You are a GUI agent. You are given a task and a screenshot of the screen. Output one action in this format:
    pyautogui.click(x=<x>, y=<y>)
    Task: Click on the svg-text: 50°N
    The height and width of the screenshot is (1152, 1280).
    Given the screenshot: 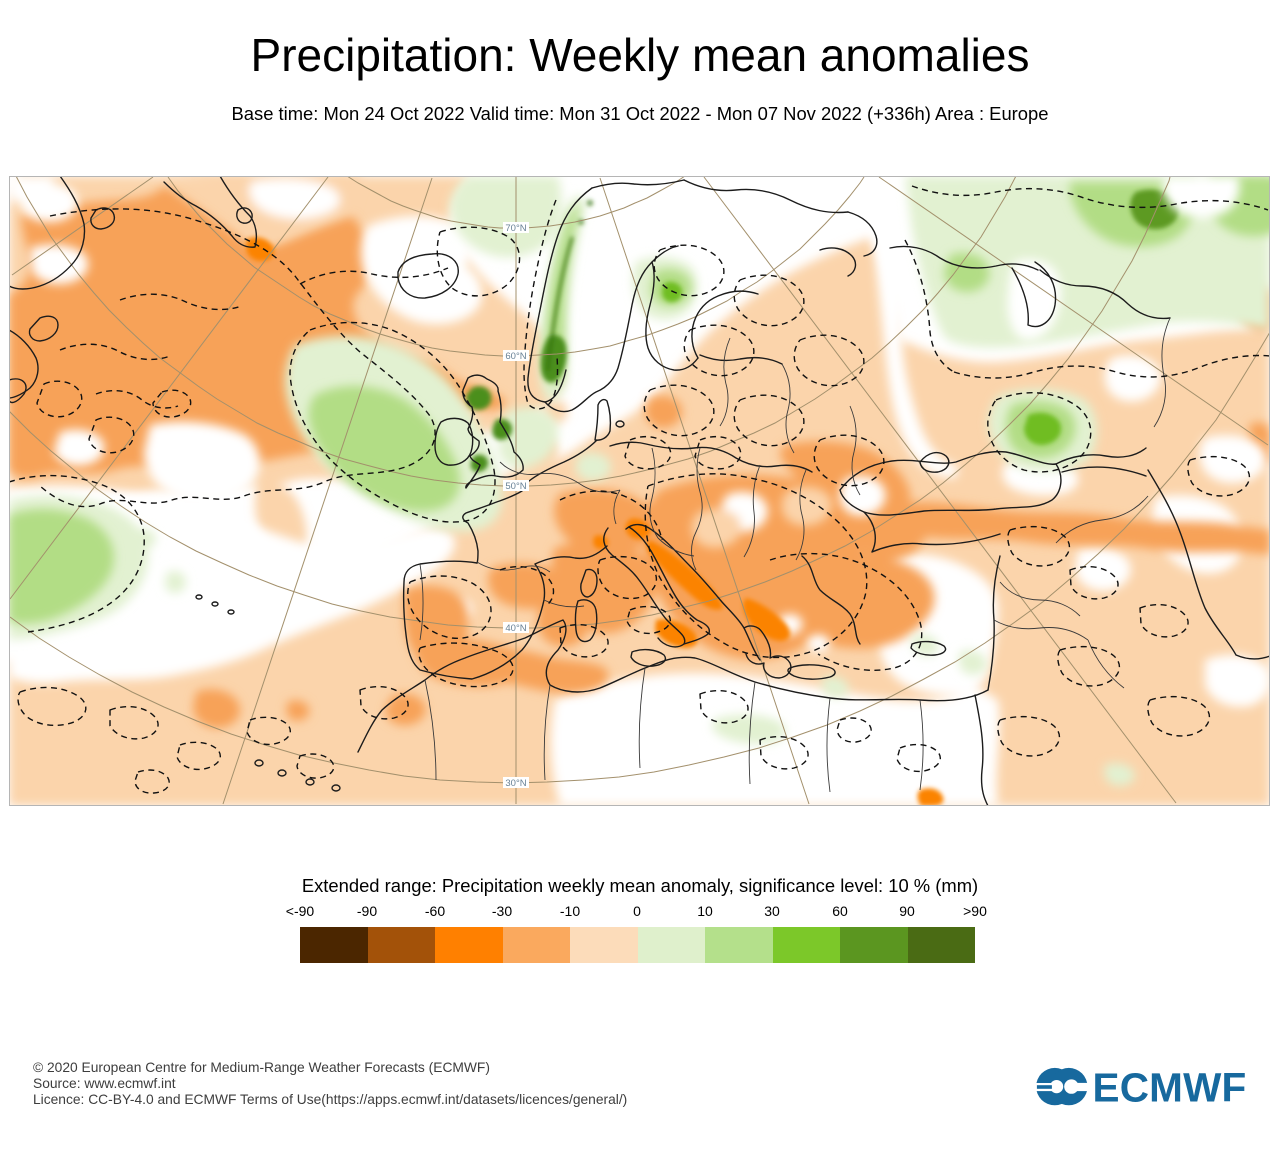 What is the action you would take?
    pyautogui.click(x=515, y=486)
    